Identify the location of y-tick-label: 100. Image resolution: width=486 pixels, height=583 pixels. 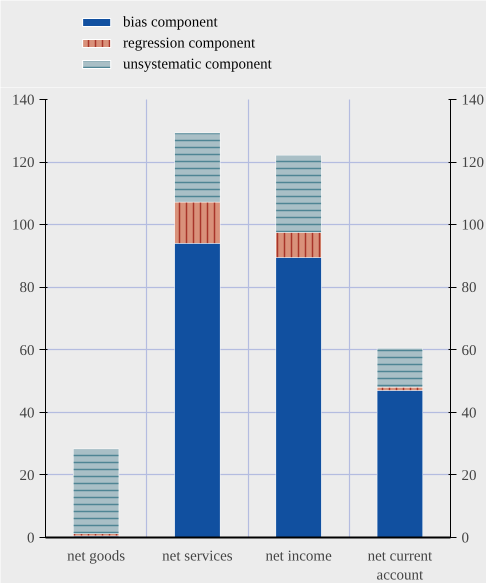
(23, 226).